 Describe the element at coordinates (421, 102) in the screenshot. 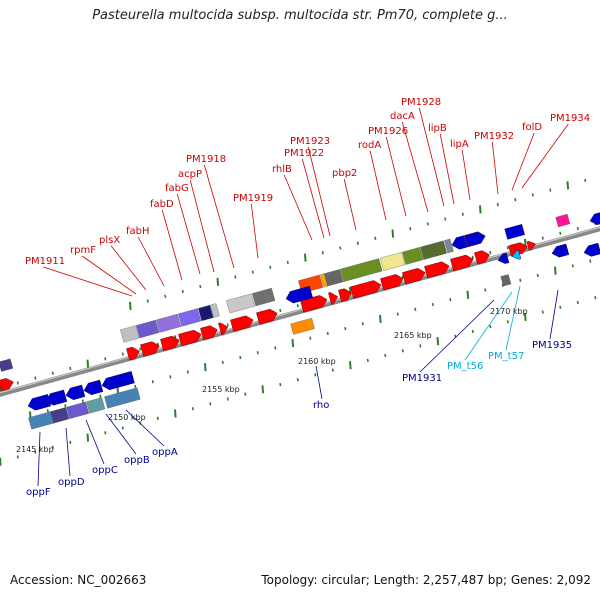

I see `forward-gene-label: PM1928` at that location.